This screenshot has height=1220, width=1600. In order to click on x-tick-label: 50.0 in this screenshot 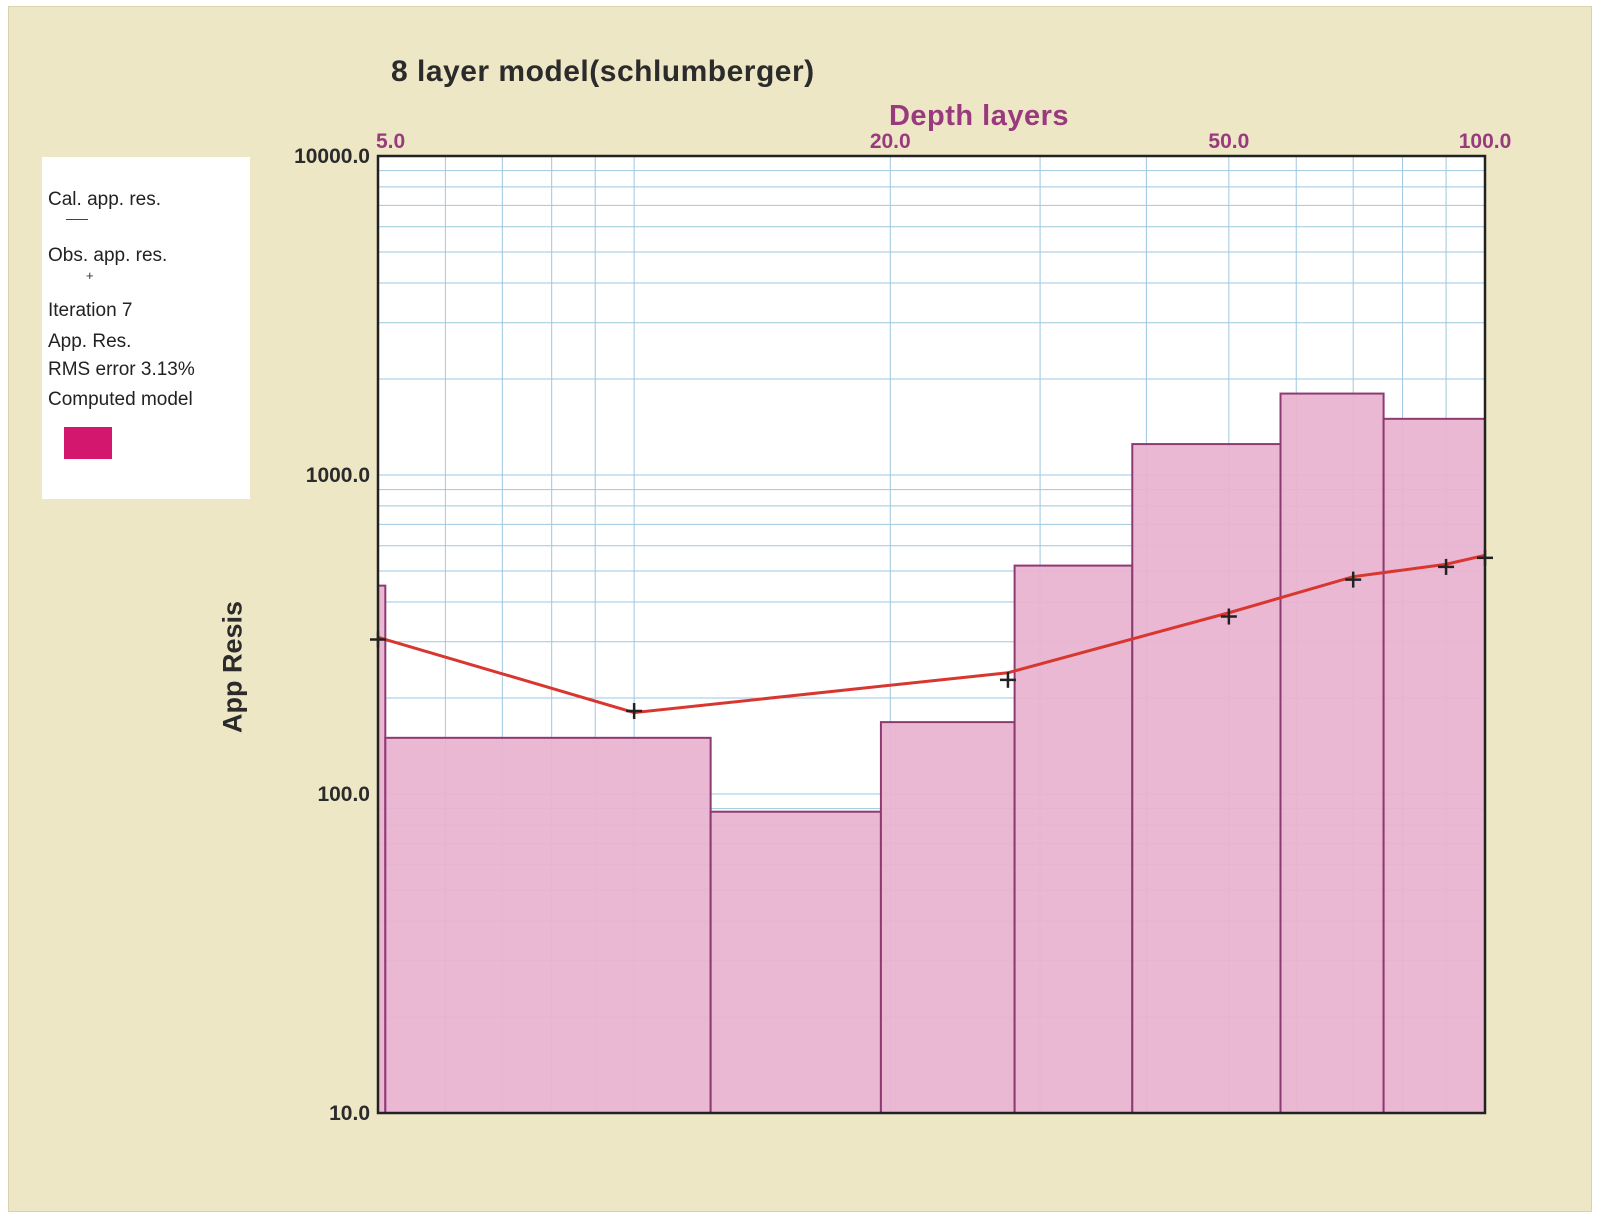, I will do `click(1228, 141)`.